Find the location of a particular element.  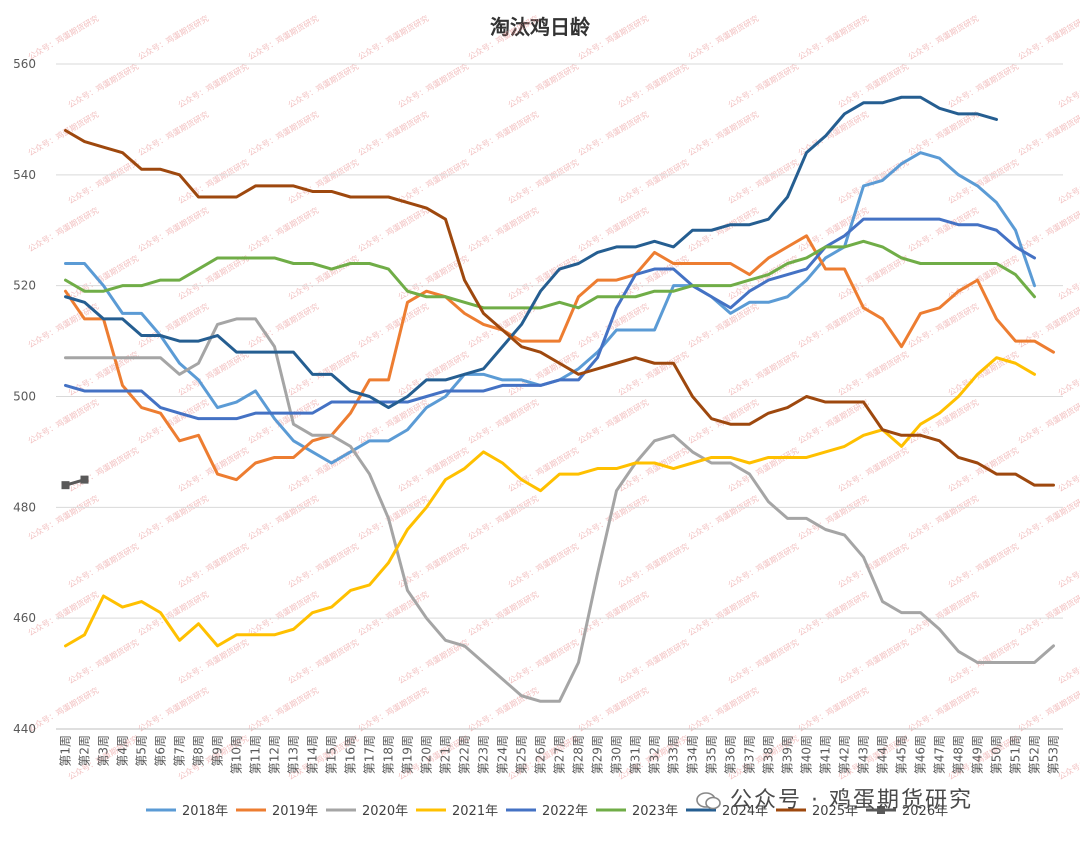

x-tick-label: 第53周 is located at coordinates (1054, 754).